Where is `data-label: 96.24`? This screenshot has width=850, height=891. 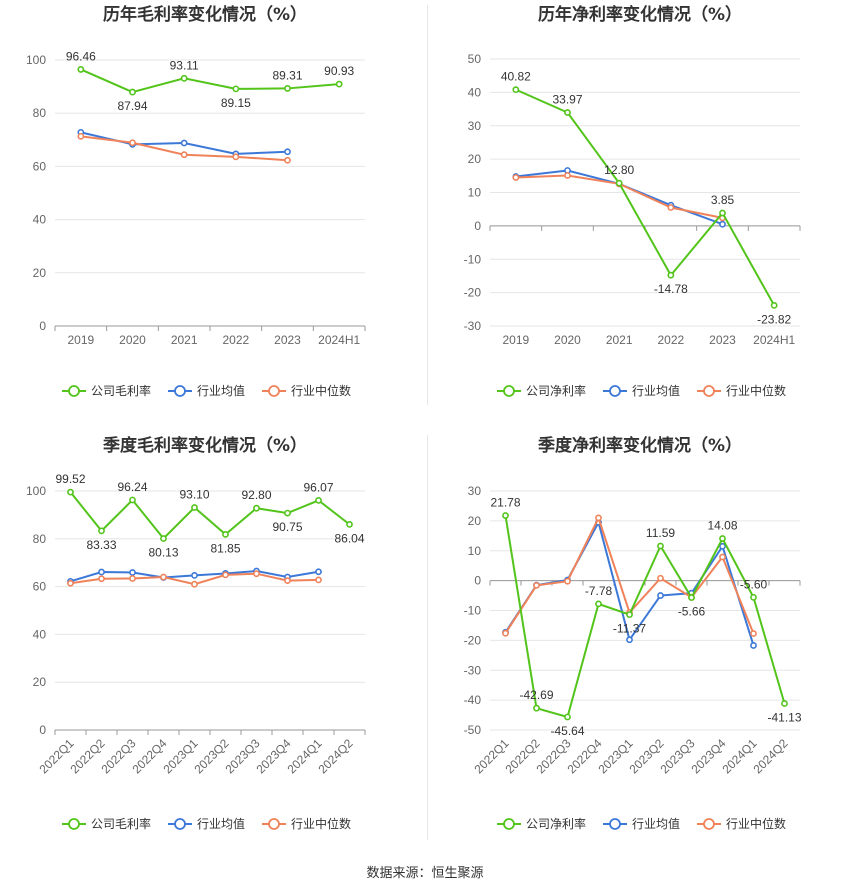 data-label: 96.24 is located at coordinates (132, 487).